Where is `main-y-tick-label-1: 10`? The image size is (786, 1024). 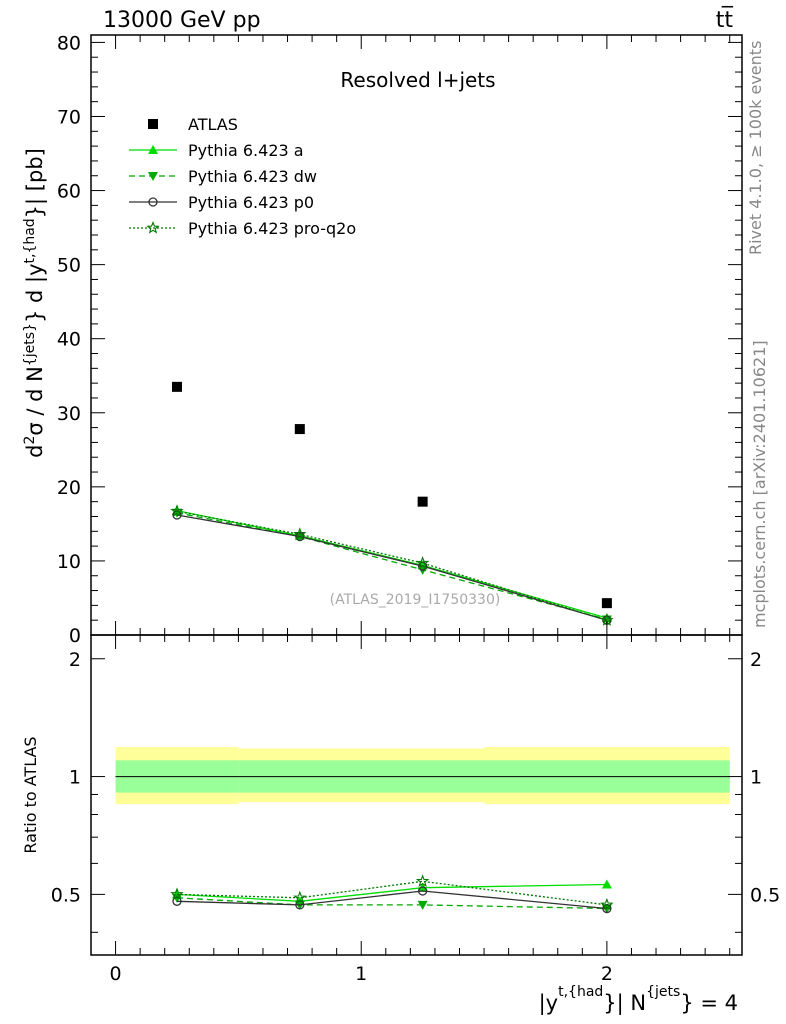
main-y-tick-label-1: 10 is located at coordinates (69, 562).